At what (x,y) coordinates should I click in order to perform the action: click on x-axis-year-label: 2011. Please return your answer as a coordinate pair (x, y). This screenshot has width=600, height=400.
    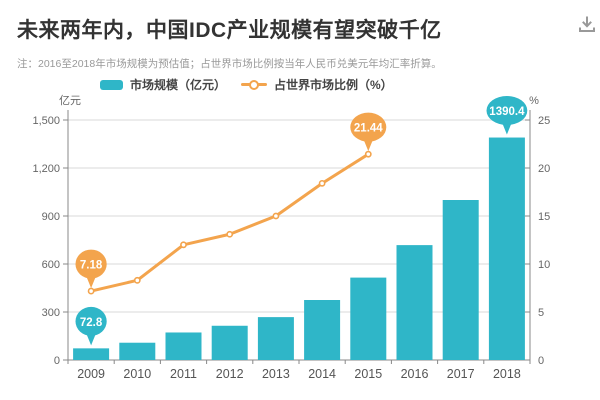
    Looking at the image, I should click on (183, 374).